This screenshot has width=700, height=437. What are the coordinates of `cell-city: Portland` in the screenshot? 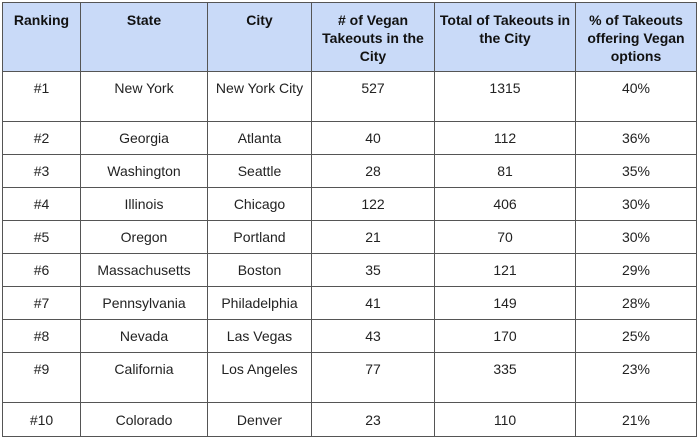 It's located at (259, 237).